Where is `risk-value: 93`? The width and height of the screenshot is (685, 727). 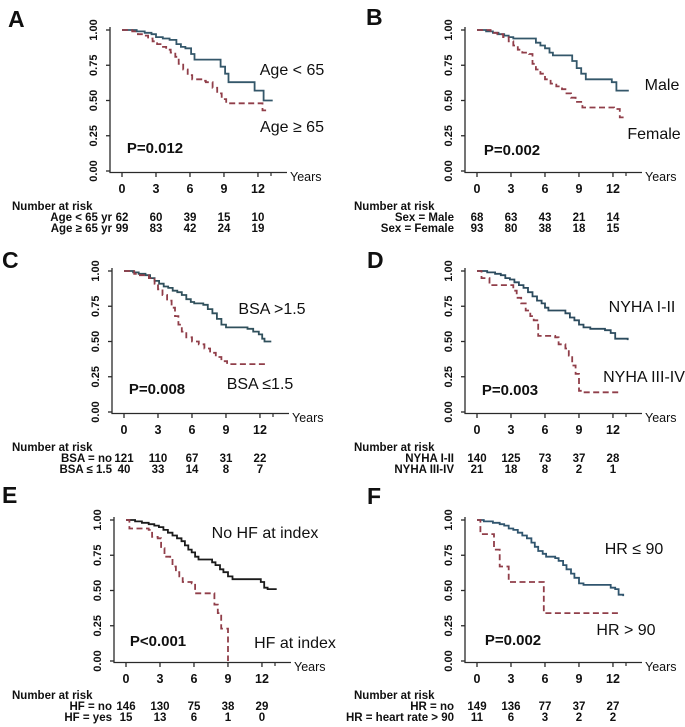
risk-value: 93 is located at coordinates (477, 229).